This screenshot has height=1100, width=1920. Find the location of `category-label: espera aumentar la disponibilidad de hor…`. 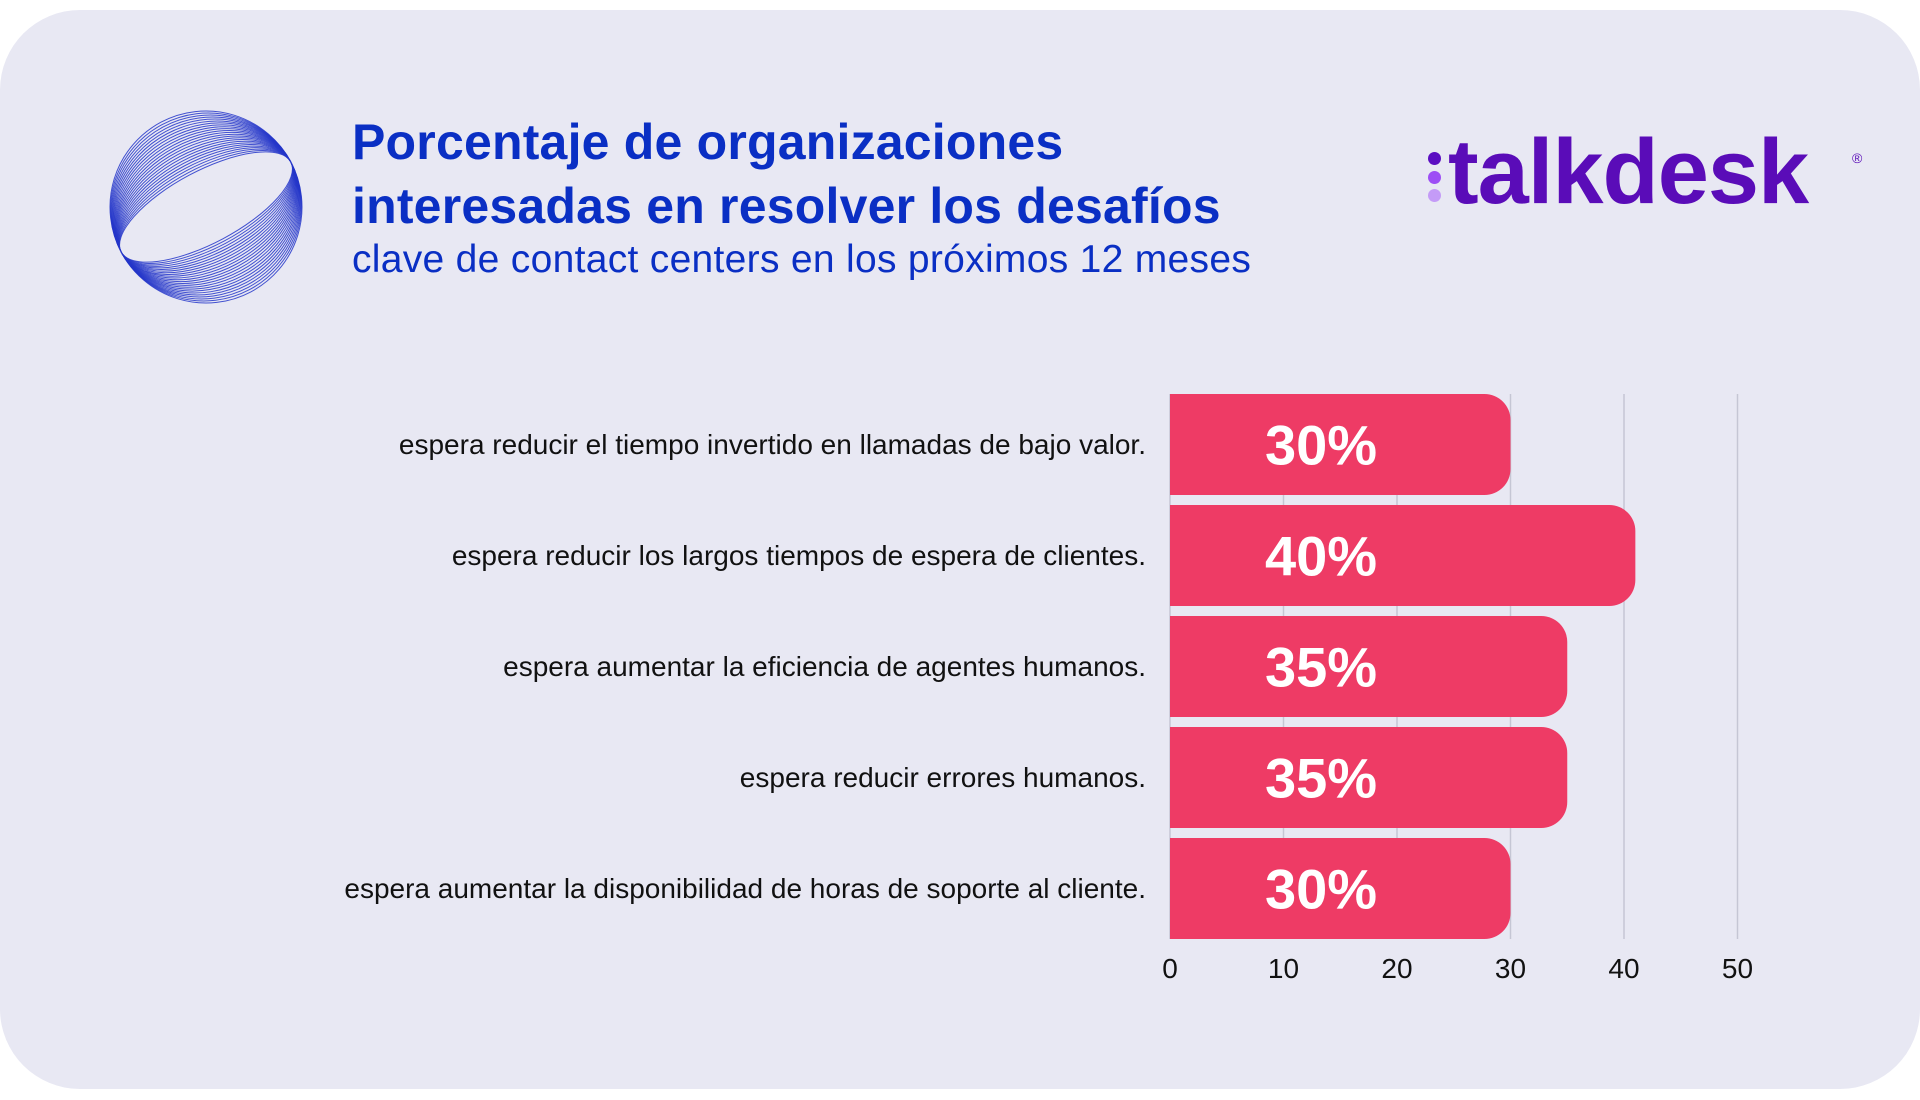

category-label: espera aumentar la disponibilidad de hor… is located at coordinates (745, 888).